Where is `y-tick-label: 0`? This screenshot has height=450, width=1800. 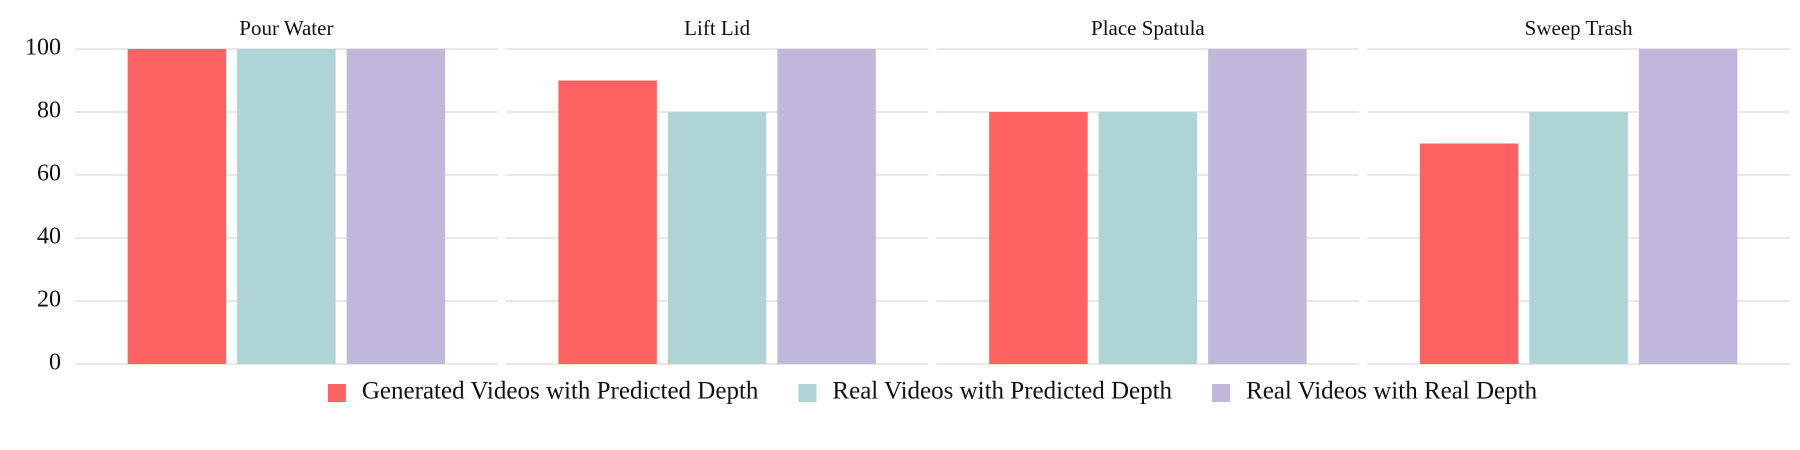
y-tick-label: 0 is located at coordinates (55, 363).